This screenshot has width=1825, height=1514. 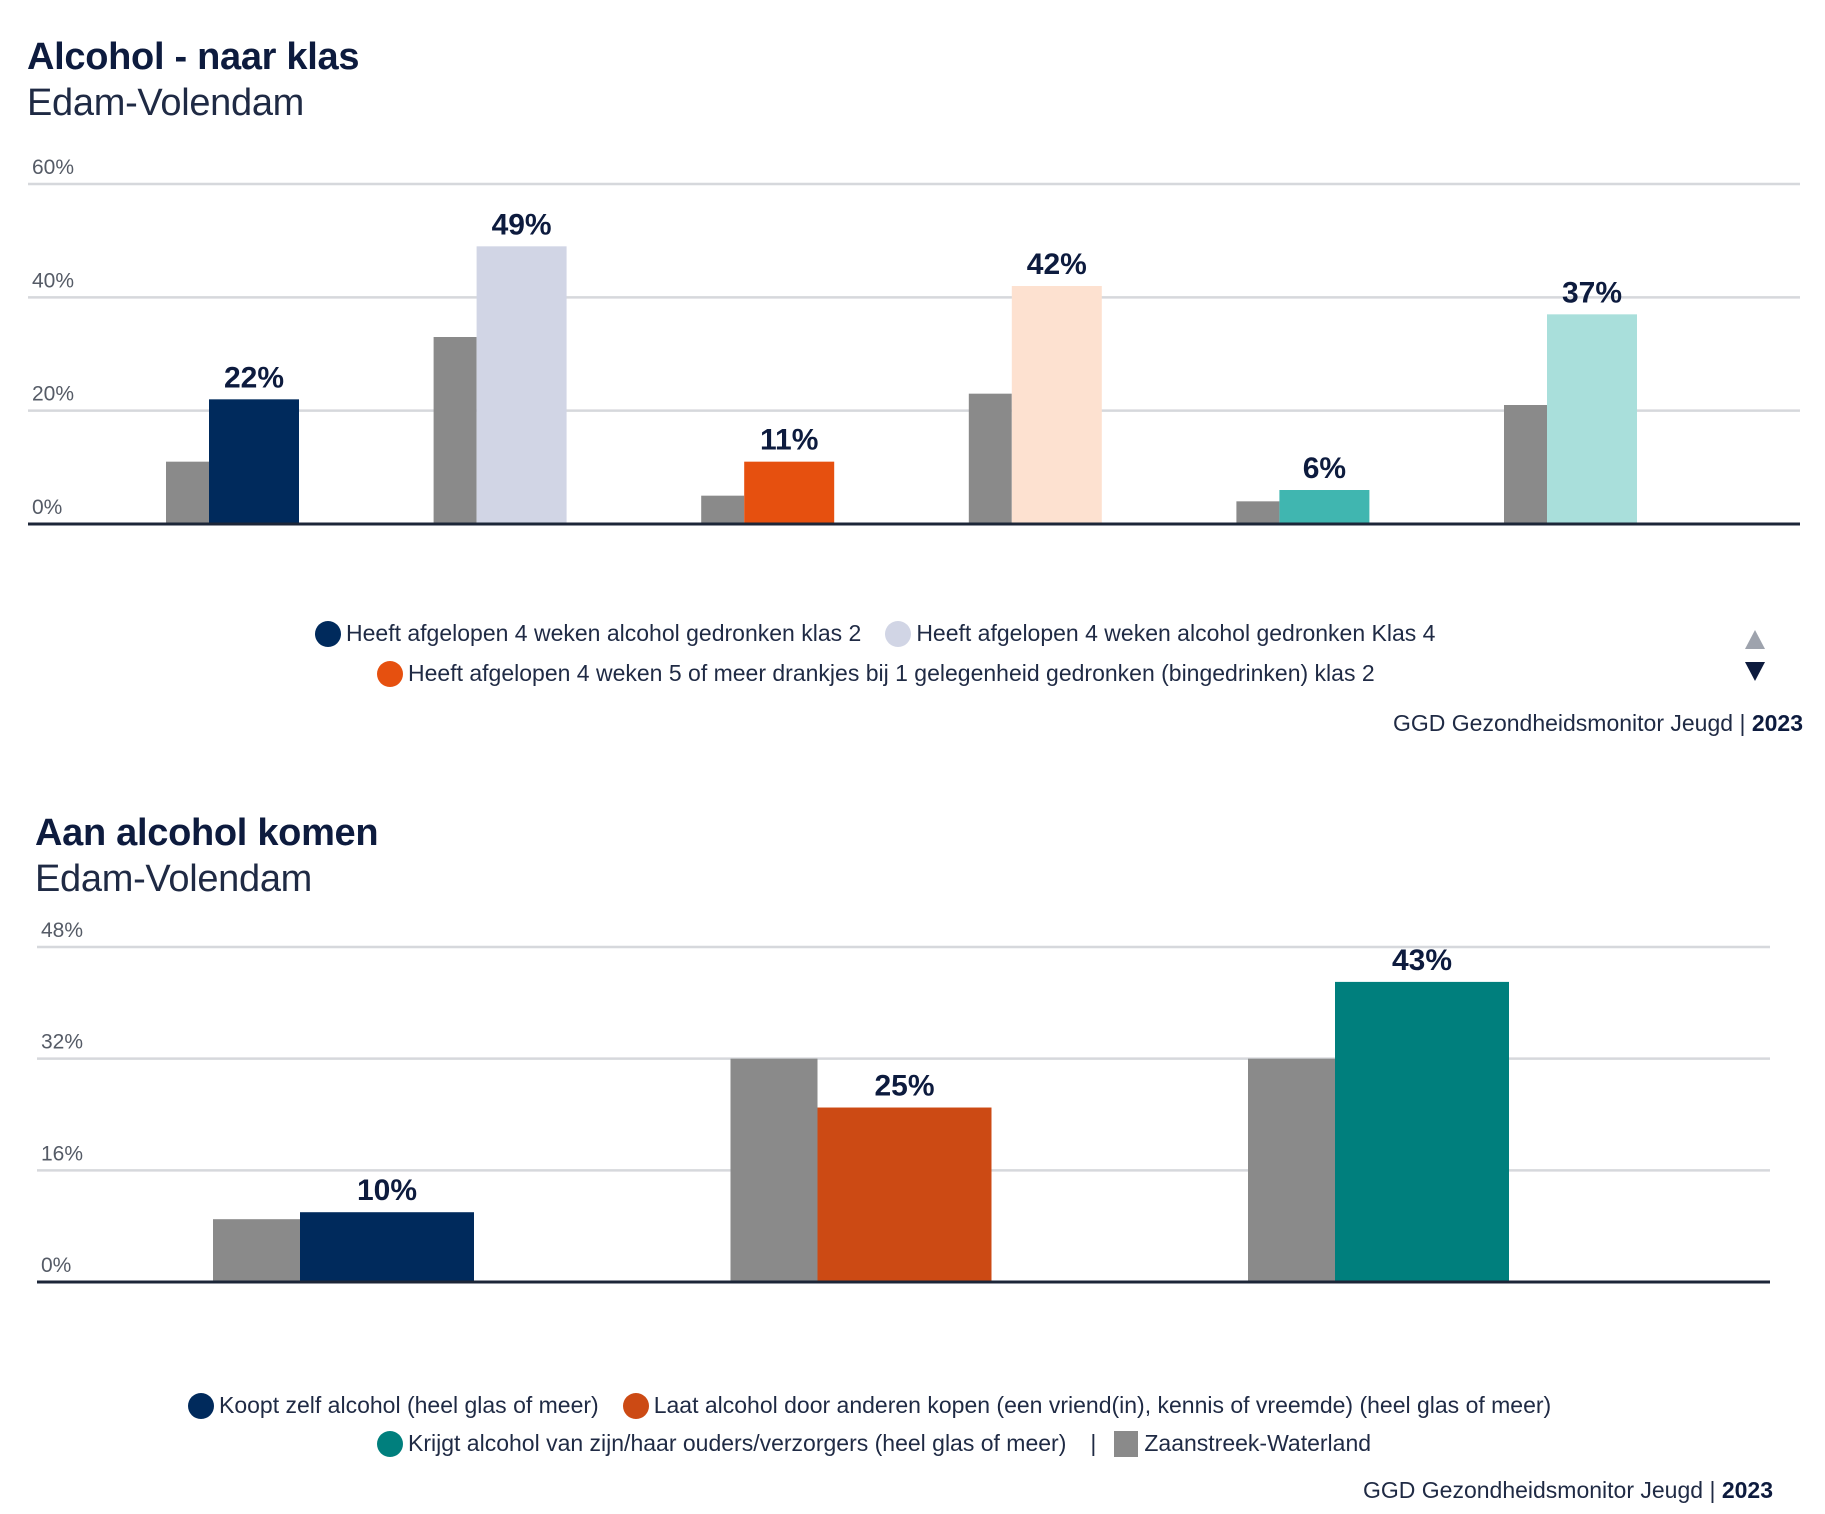 What do you see at coordinates (904, 1086) in the screenshot?
I see `bar-value-label: 25%` at bounding box center [904, 1086].